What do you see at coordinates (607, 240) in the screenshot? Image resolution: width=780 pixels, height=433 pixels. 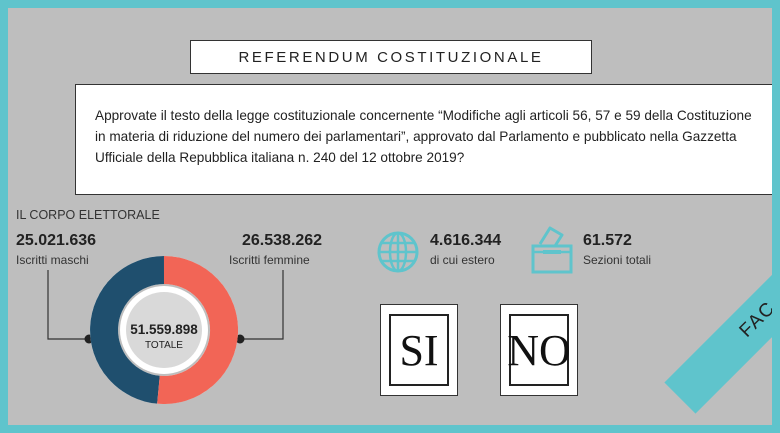 I see `sections-value: 61.572` at bounding box center [607, 240].